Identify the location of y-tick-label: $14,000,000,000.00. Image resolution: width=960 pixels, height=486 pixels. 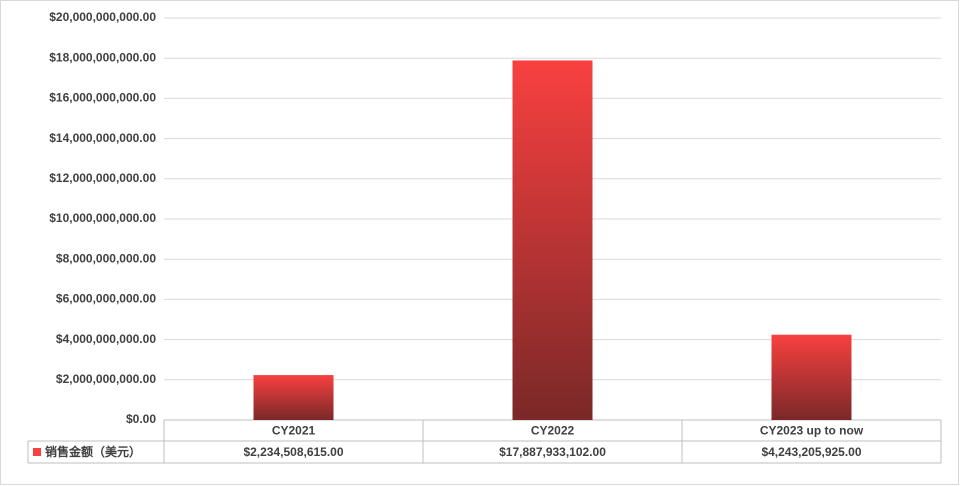
(102, 138).